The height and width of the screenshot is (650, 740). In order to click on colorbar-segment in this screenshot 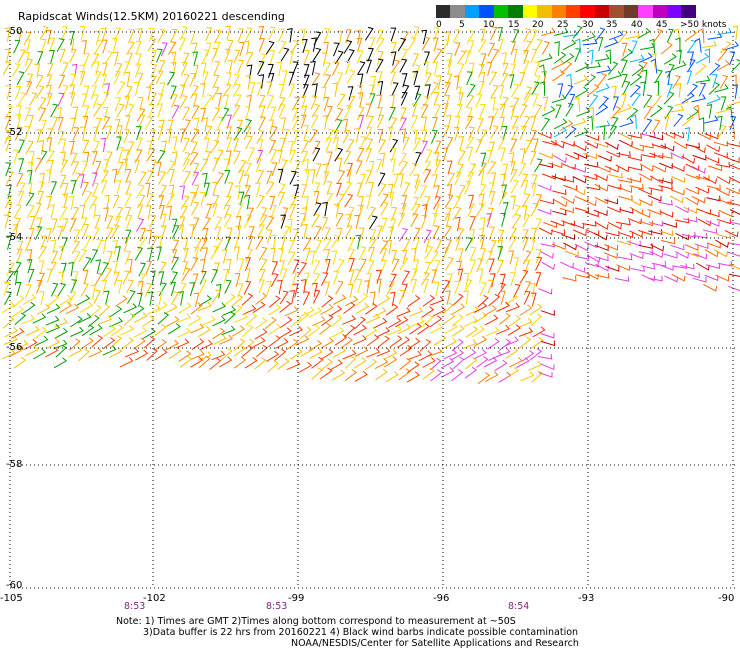, I will do `click(602, 11)`.